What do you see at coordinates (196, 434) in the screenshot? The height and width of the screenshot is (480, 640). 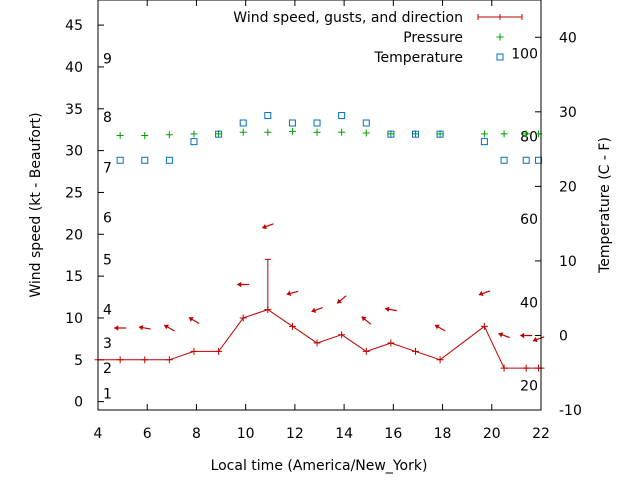 I see `x-tick-label: 8` at bounding box center [196, 434].